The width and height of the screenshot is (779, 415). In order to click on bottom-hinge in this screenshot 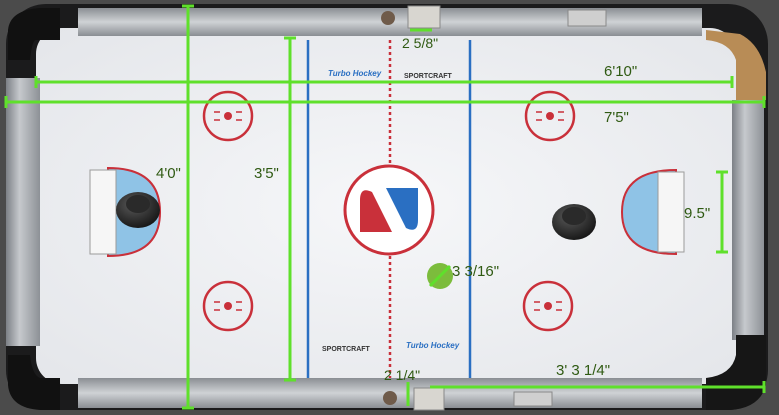, I will do `click(533, 399)`.